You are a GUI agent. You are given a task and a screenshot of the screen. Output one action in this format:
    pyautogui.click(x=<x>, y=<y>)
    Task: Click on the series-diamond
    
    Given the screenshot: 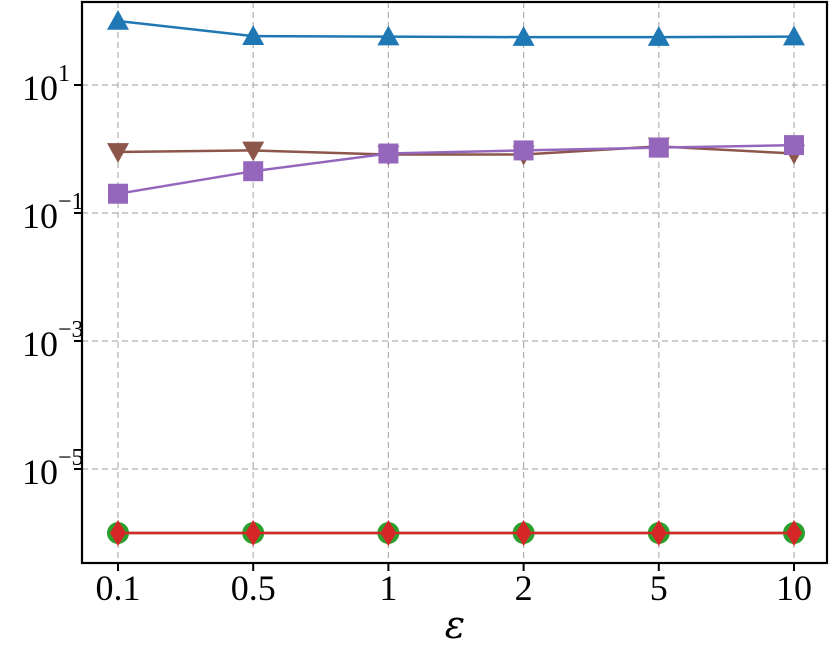 What is the action you would take?
    pyautogui.click(x=456, y=533)
    